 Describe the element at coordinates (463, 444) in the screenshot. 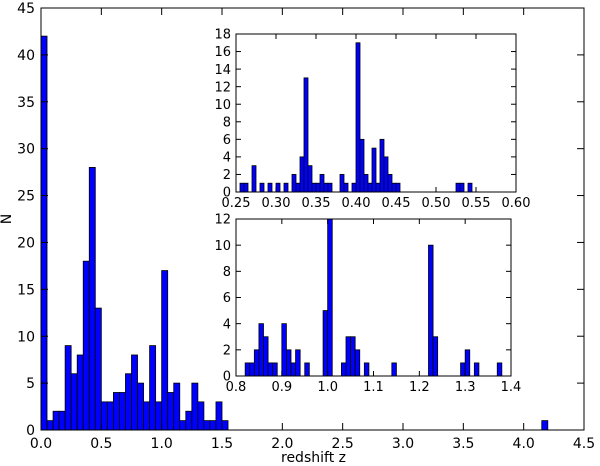

I see `main-xtick-label: 3.5` at that location.